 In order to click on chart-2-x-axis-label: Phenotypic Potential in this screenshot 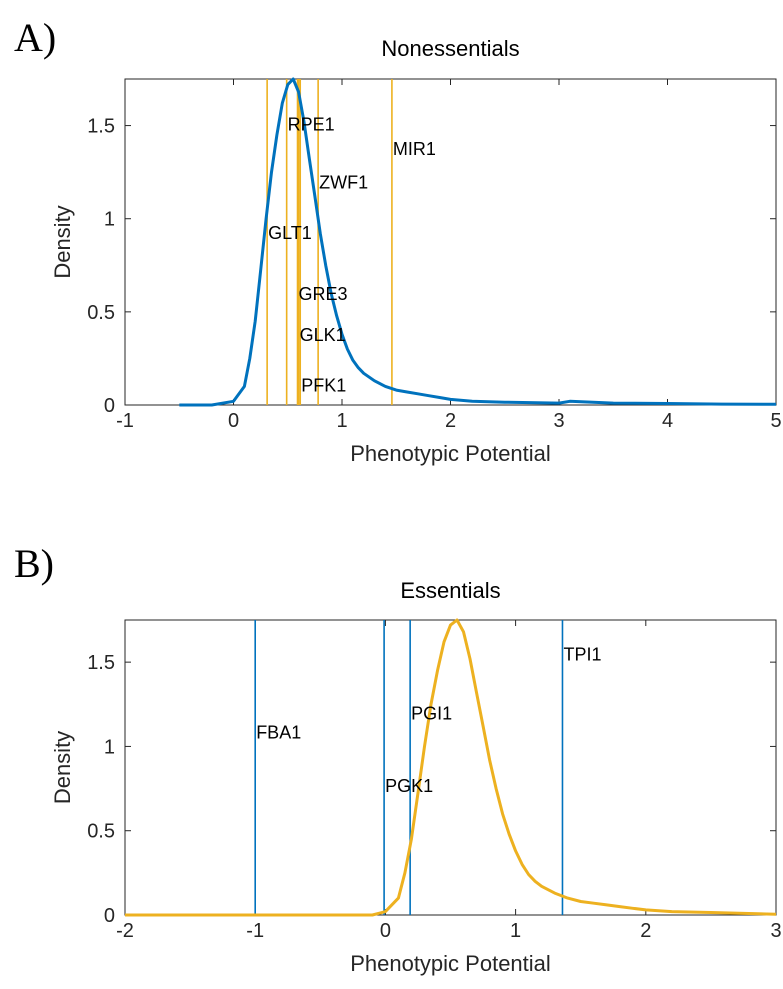, I will do `click(450, 963)`.